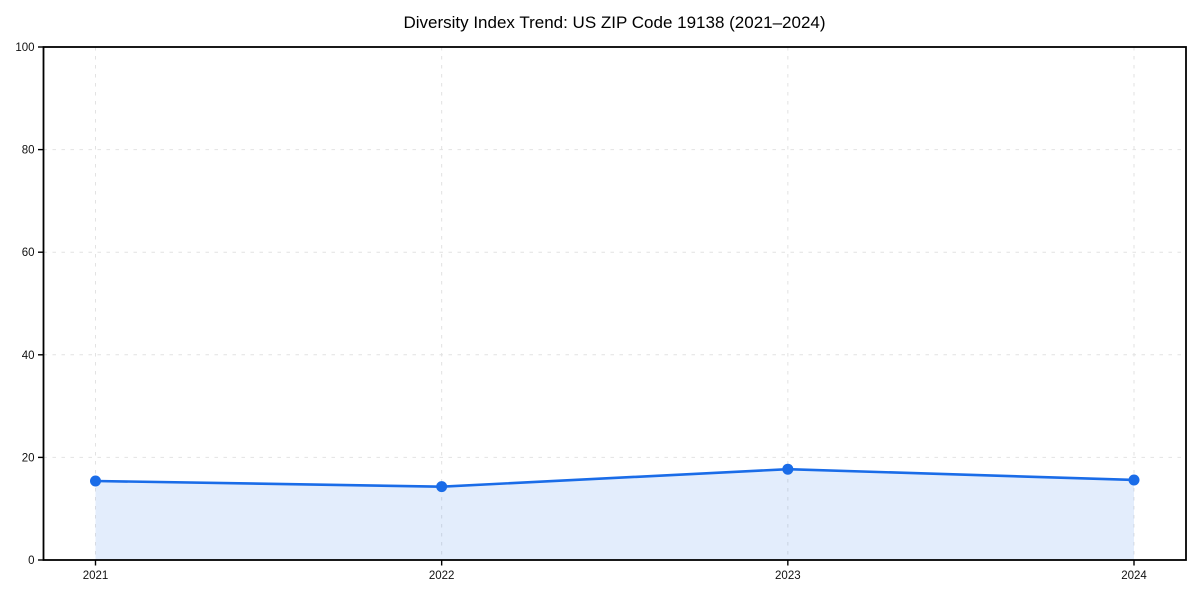  I want to click on y-tick-label: 40, so click(28, 356).